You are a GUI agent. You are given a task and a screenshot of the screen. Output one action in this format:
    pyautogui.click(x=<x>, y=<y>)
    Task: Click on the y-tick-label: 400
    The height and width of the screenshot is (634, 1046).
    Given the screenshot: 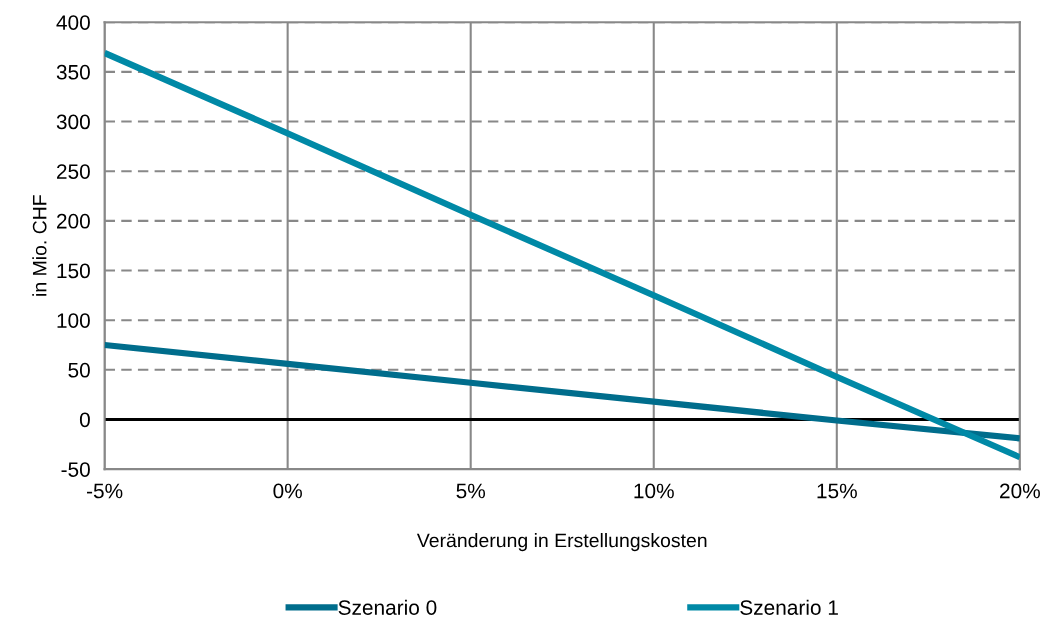 What is the action you would take?
    pyautogui.click(x=73, y=22)
    